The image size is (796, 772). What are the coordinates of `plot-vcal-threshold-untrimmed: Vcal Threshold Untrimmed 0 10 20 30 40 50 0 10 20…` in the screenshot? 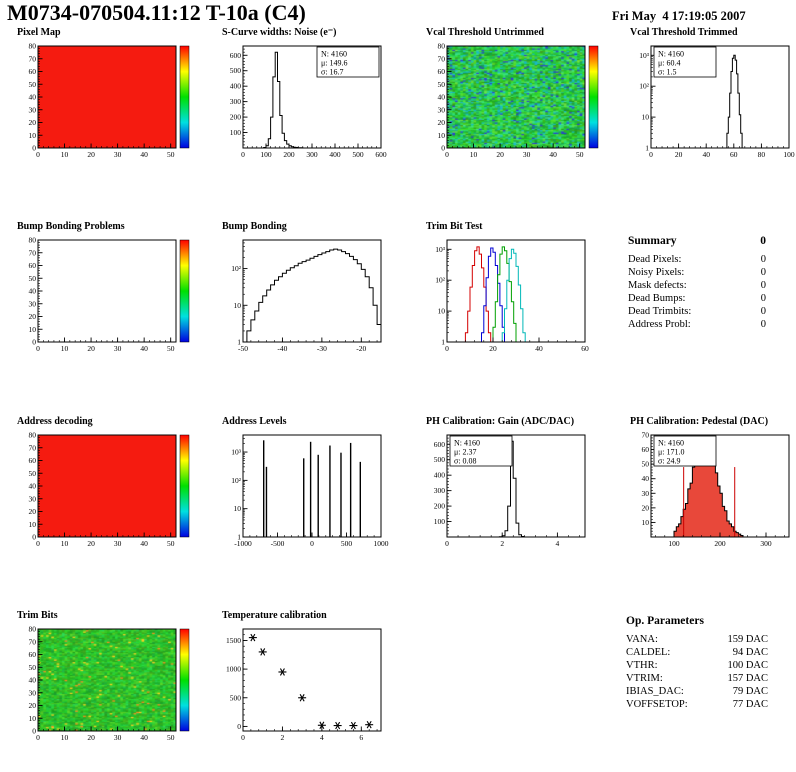 It's located at (515, 108).